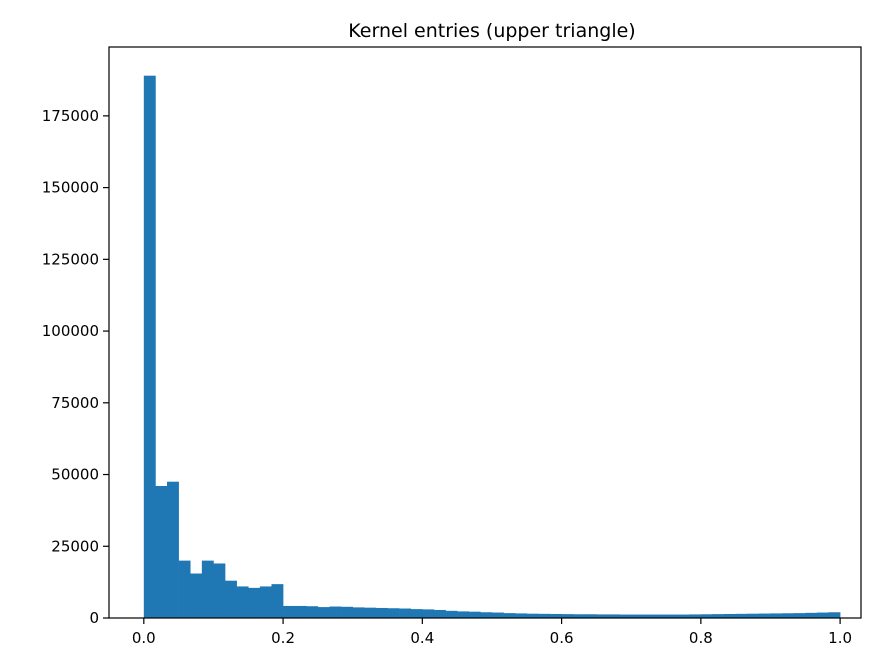  Describe the element at coordinates (75, 367) in the screenshot. I see `y-axis: 0 25000 50000 75000 100000 125000 150000 175000` at that location.